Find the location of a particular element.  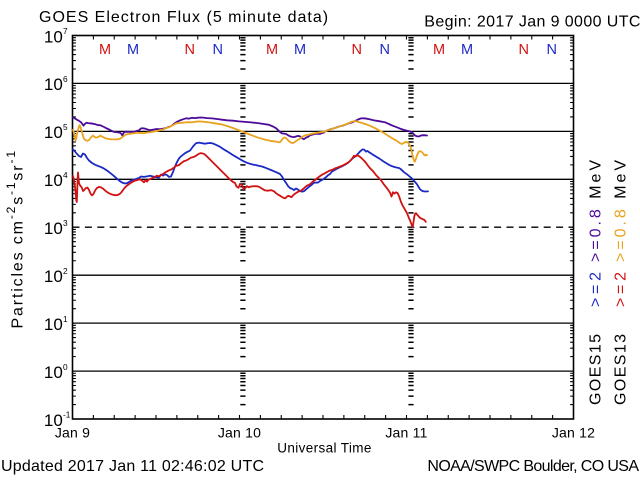

svg-text: 0 is located at coordinates (65, 367).